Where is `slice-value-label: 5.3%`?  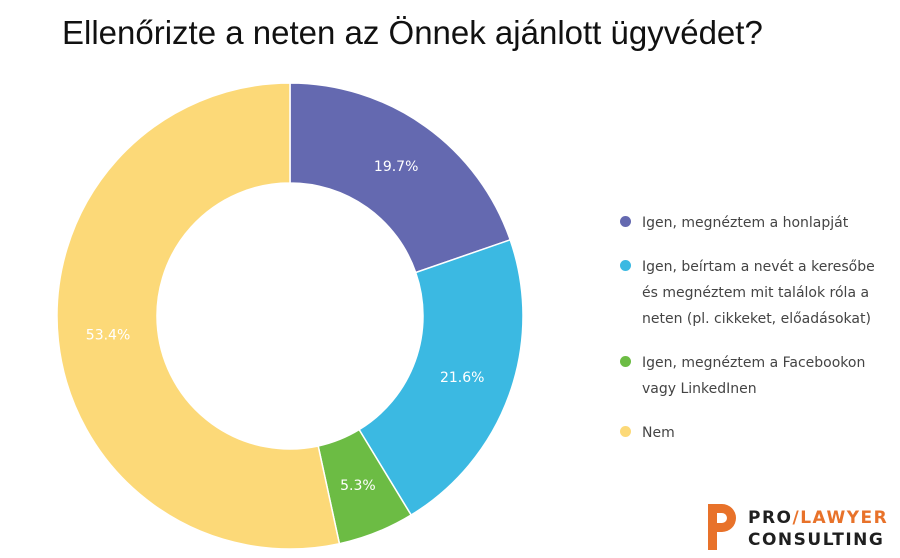 slice-value-label: 5.3% is located at coordinates (358, 486).